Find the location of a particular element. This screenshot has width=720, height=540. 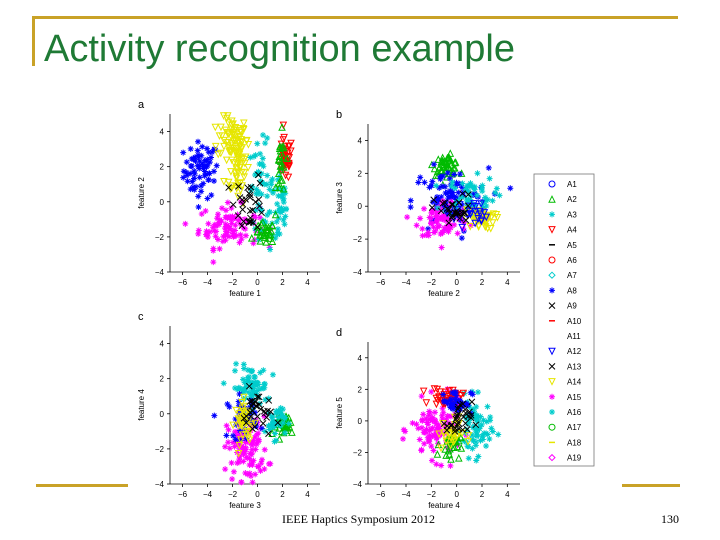

x-axis-label: feature 2 is located at coordinates (444, 293).